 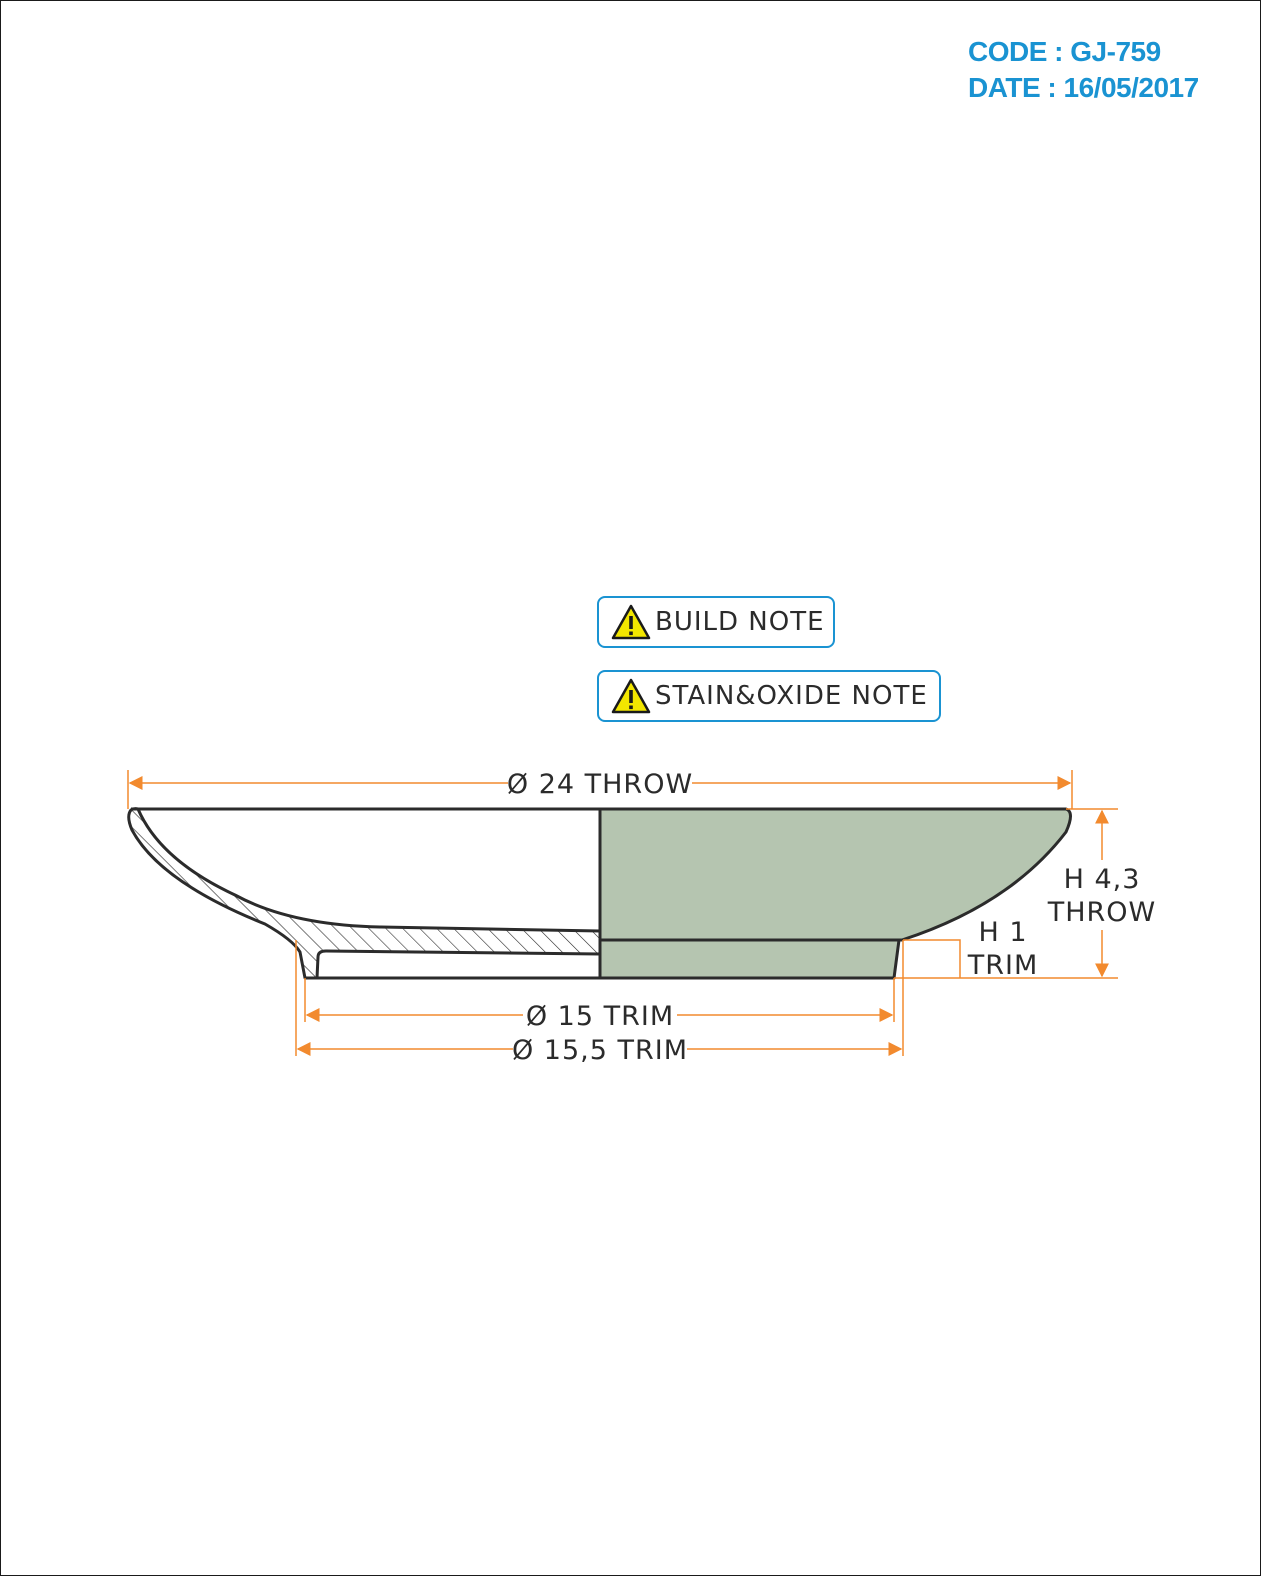 I want to click on drawing-header: CODE : GJ-759 DATE : 16/05/2017, so click(x=1083, y=70).